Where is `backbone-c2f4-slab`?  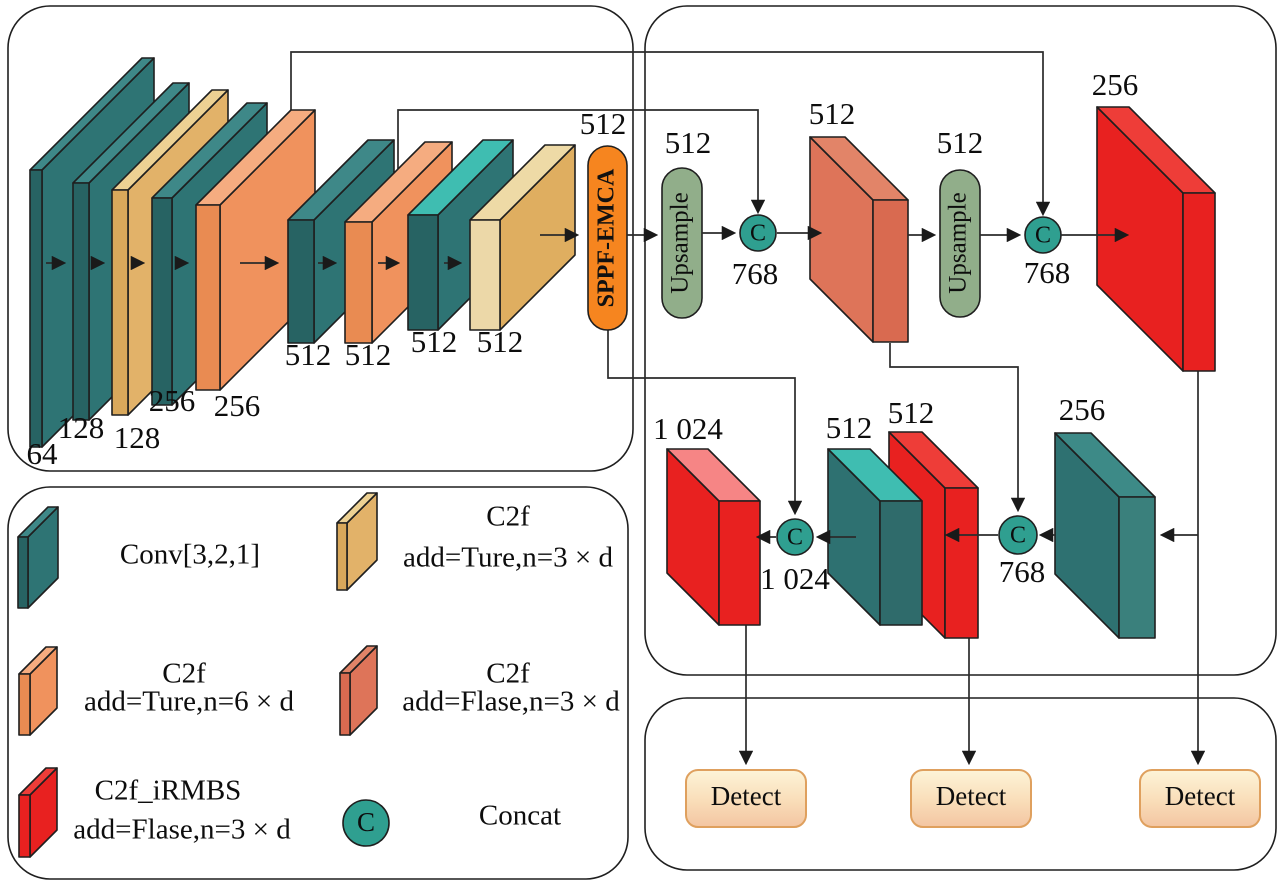
backbone-c2f4-slab is located at coordinates (522, 237).